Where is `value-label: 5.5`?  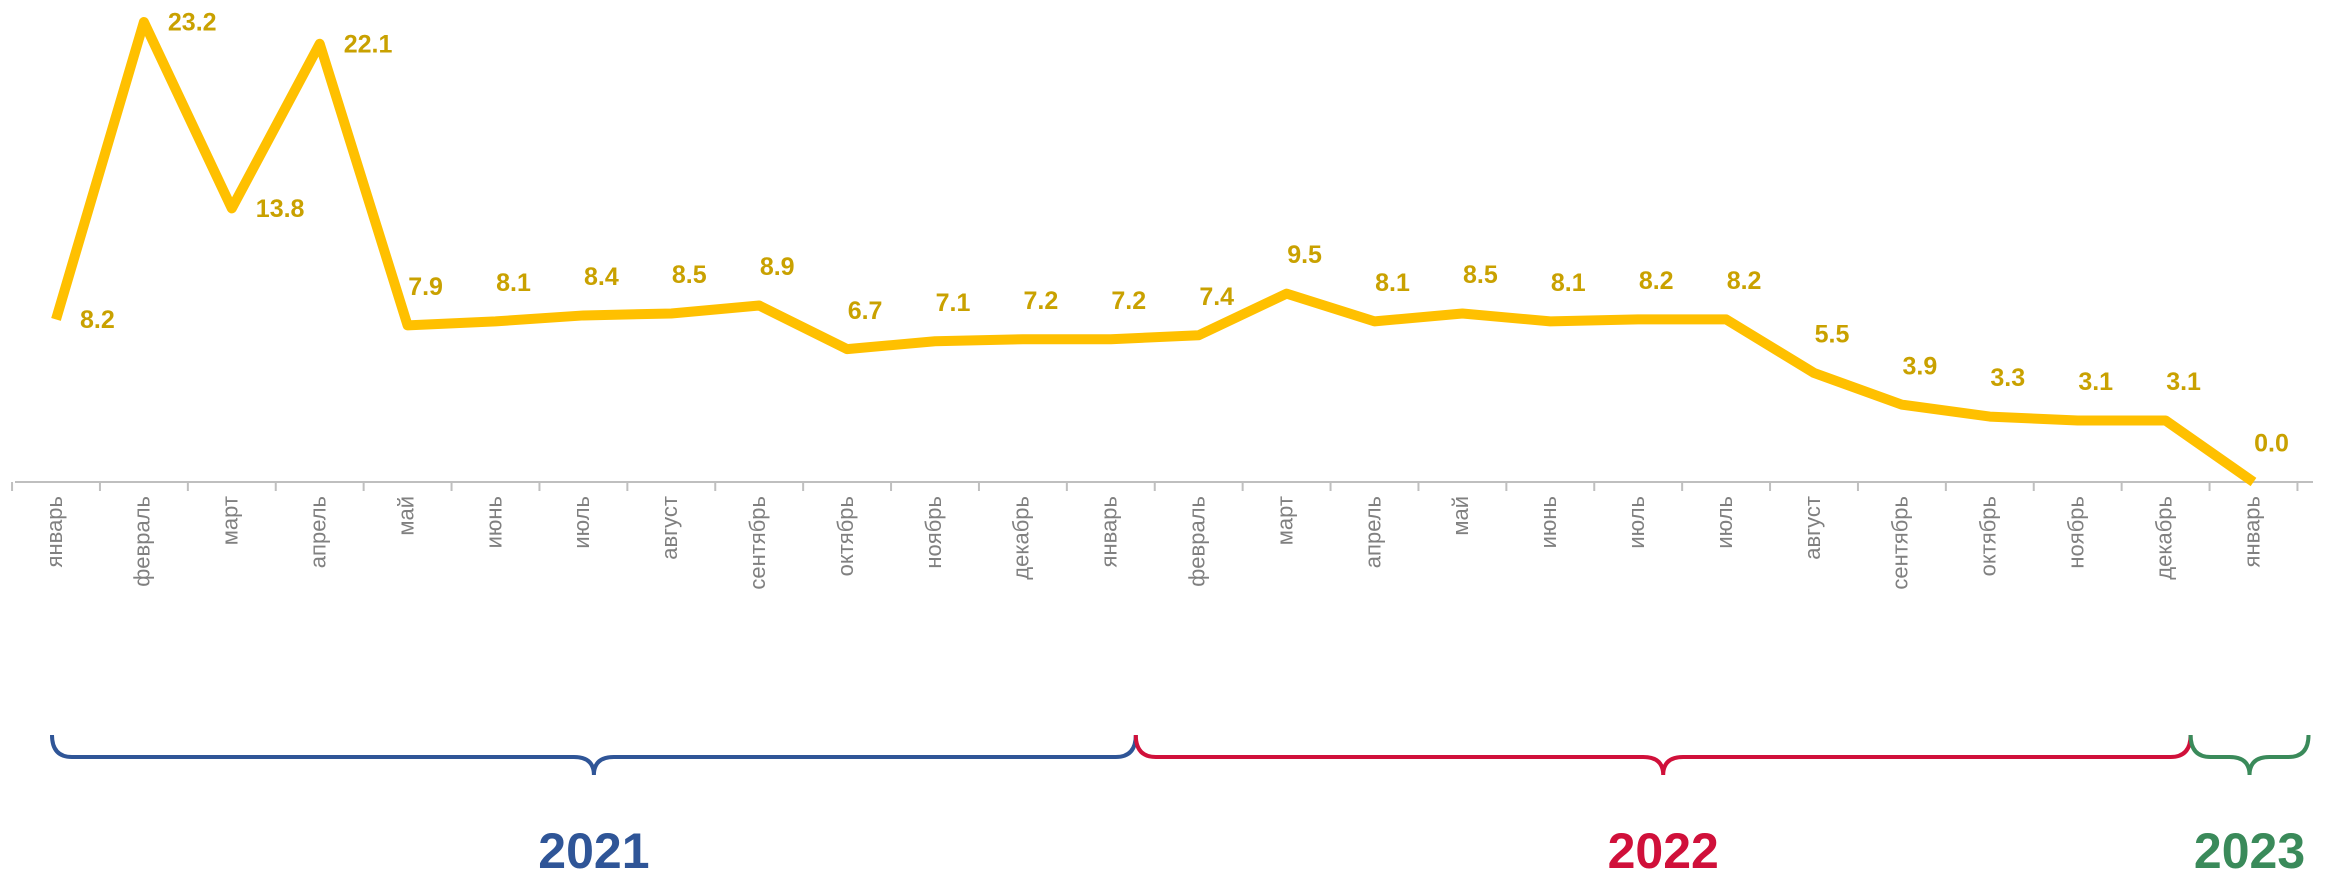
value-label: 5.5 is located at coordinates (1832, 335).